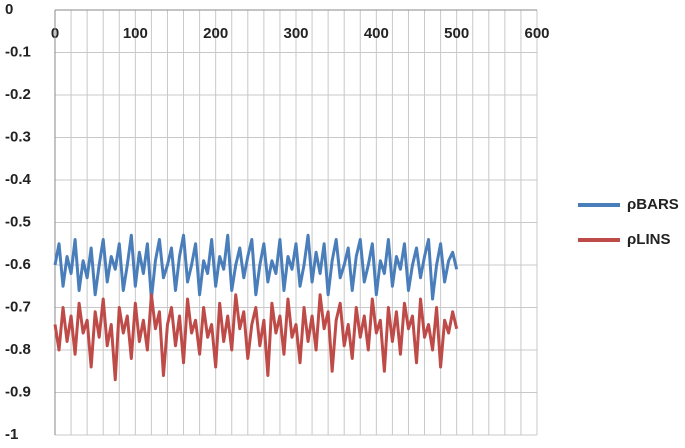  I want to click on y-tick-label: -0.6, so click(18, 264).